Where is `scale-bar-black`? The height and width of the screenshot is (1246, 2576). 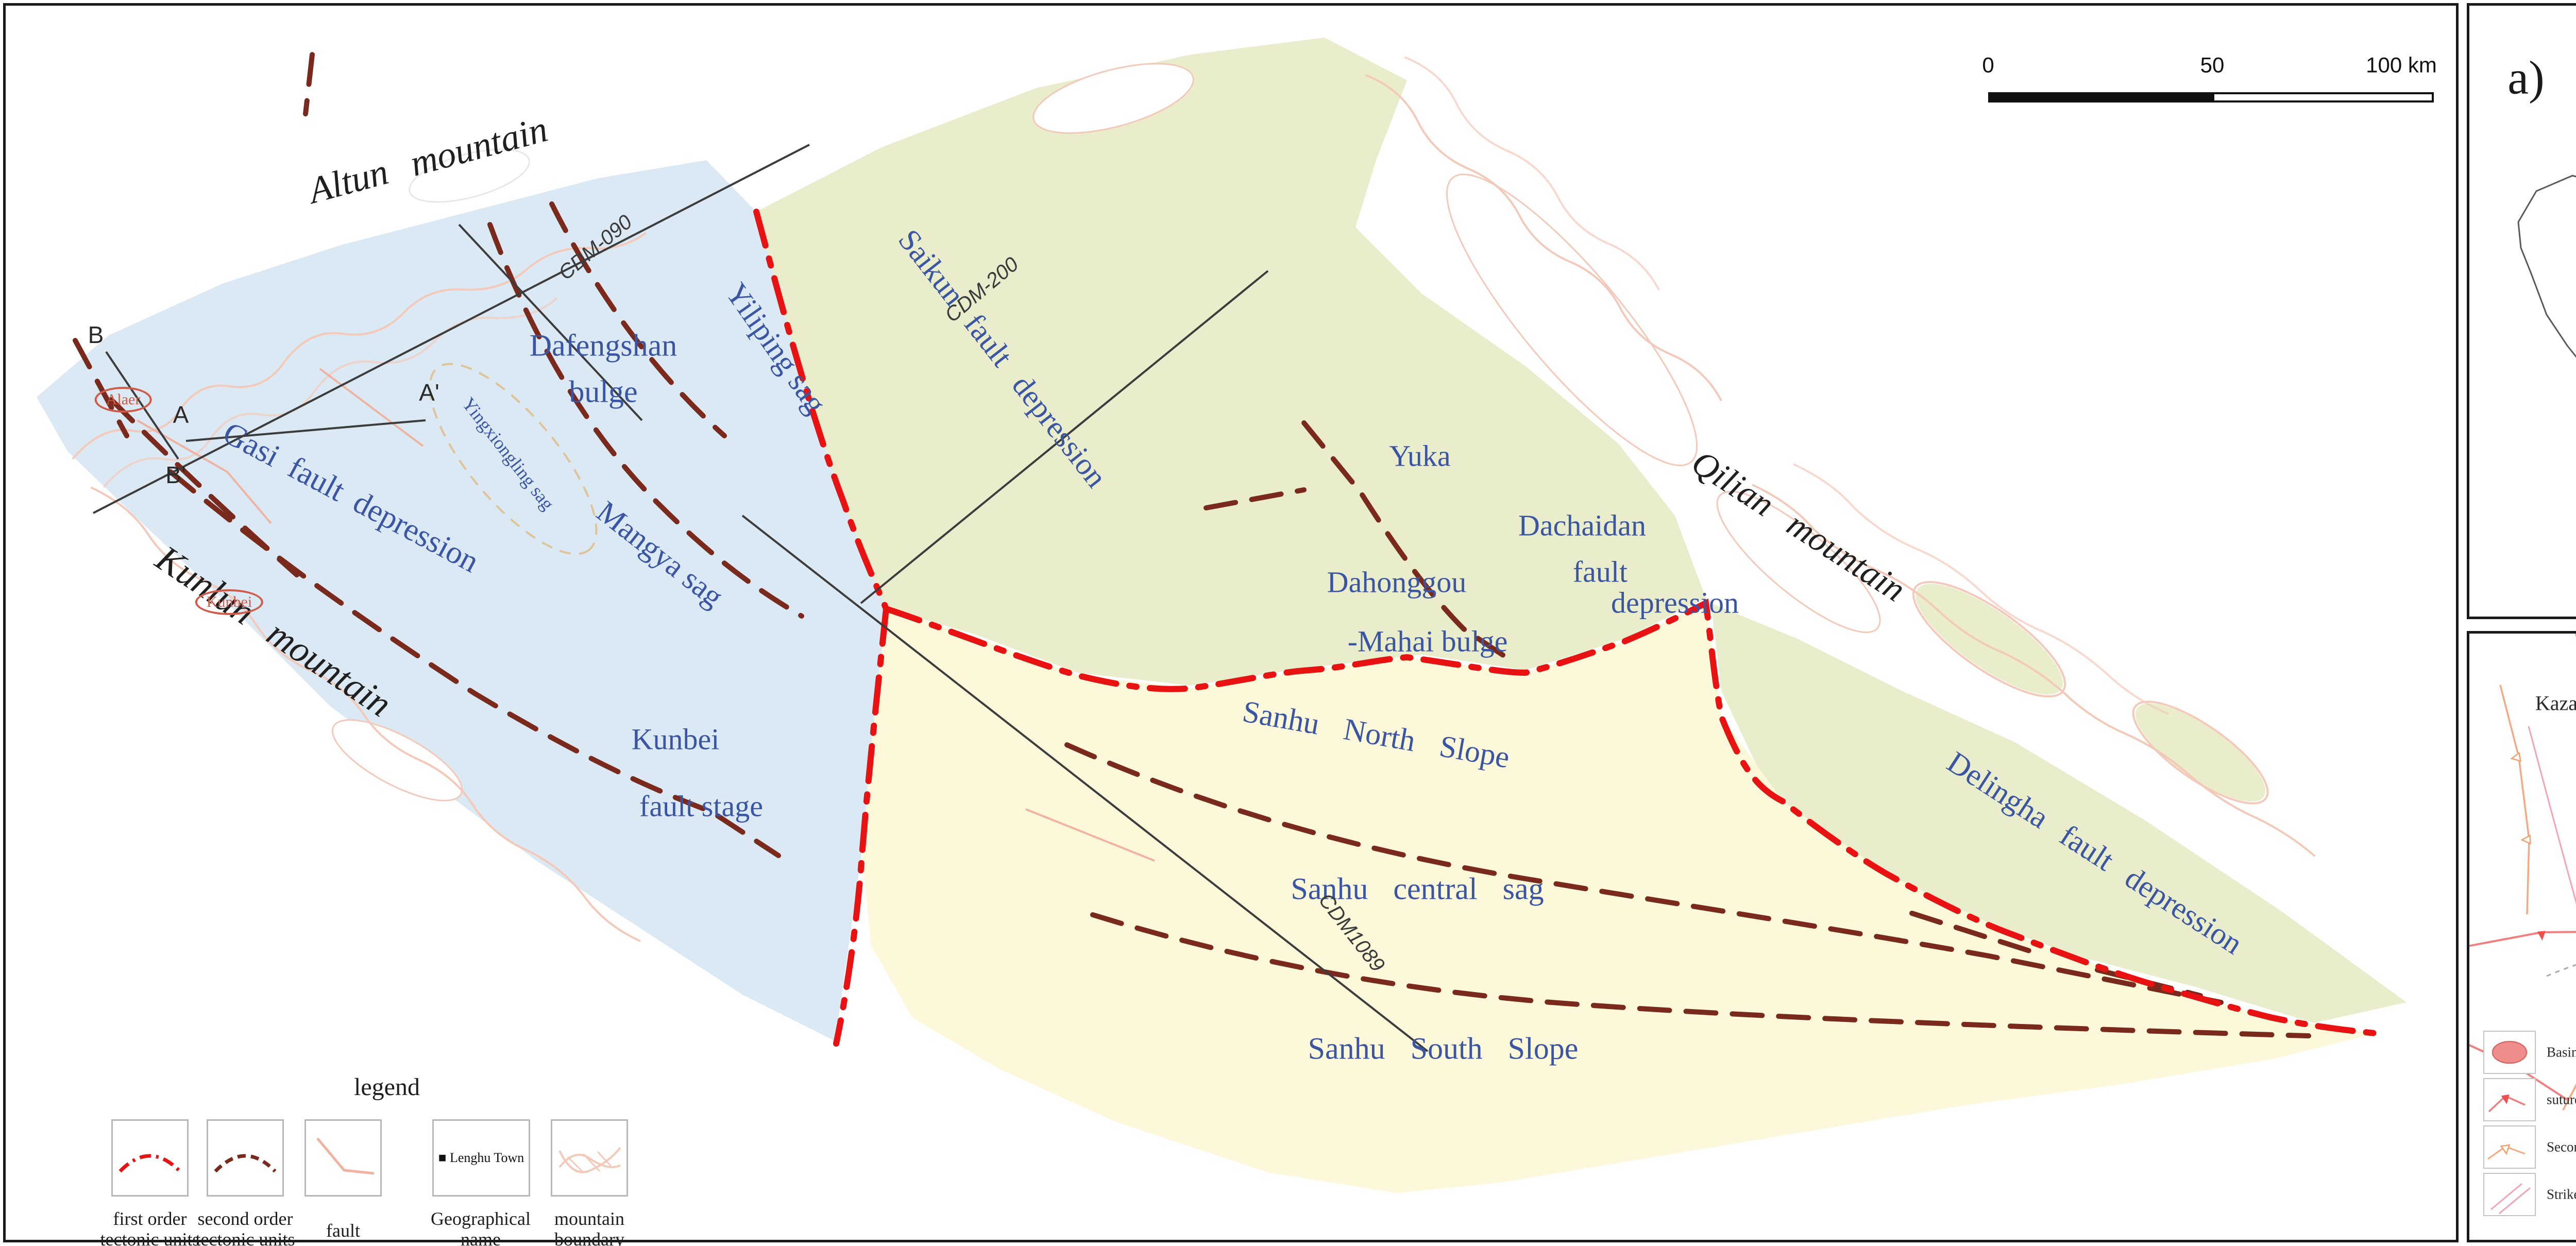 scale-bar-black is located at coordinates (2100, 97).